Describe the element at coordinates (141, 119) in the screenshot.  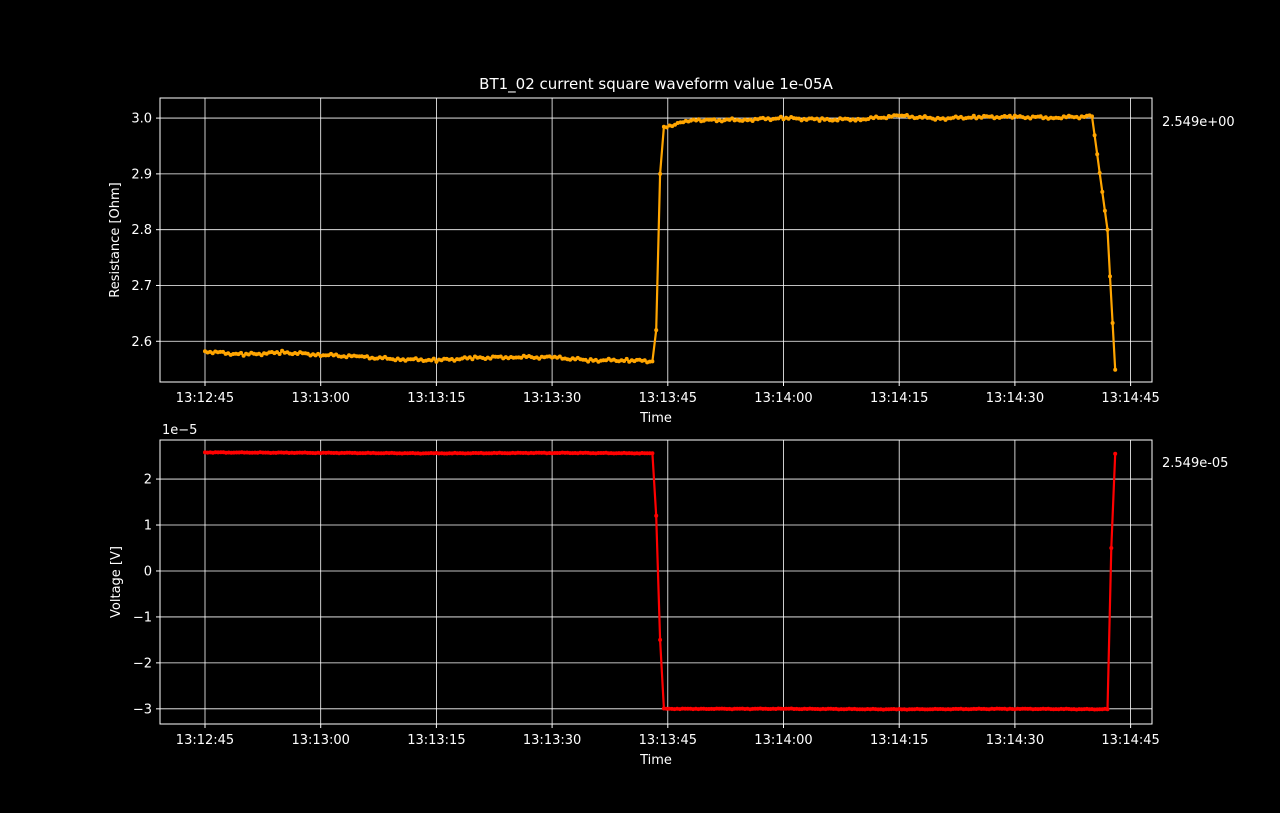
I see `y-tick-label: 3.0` at that location.